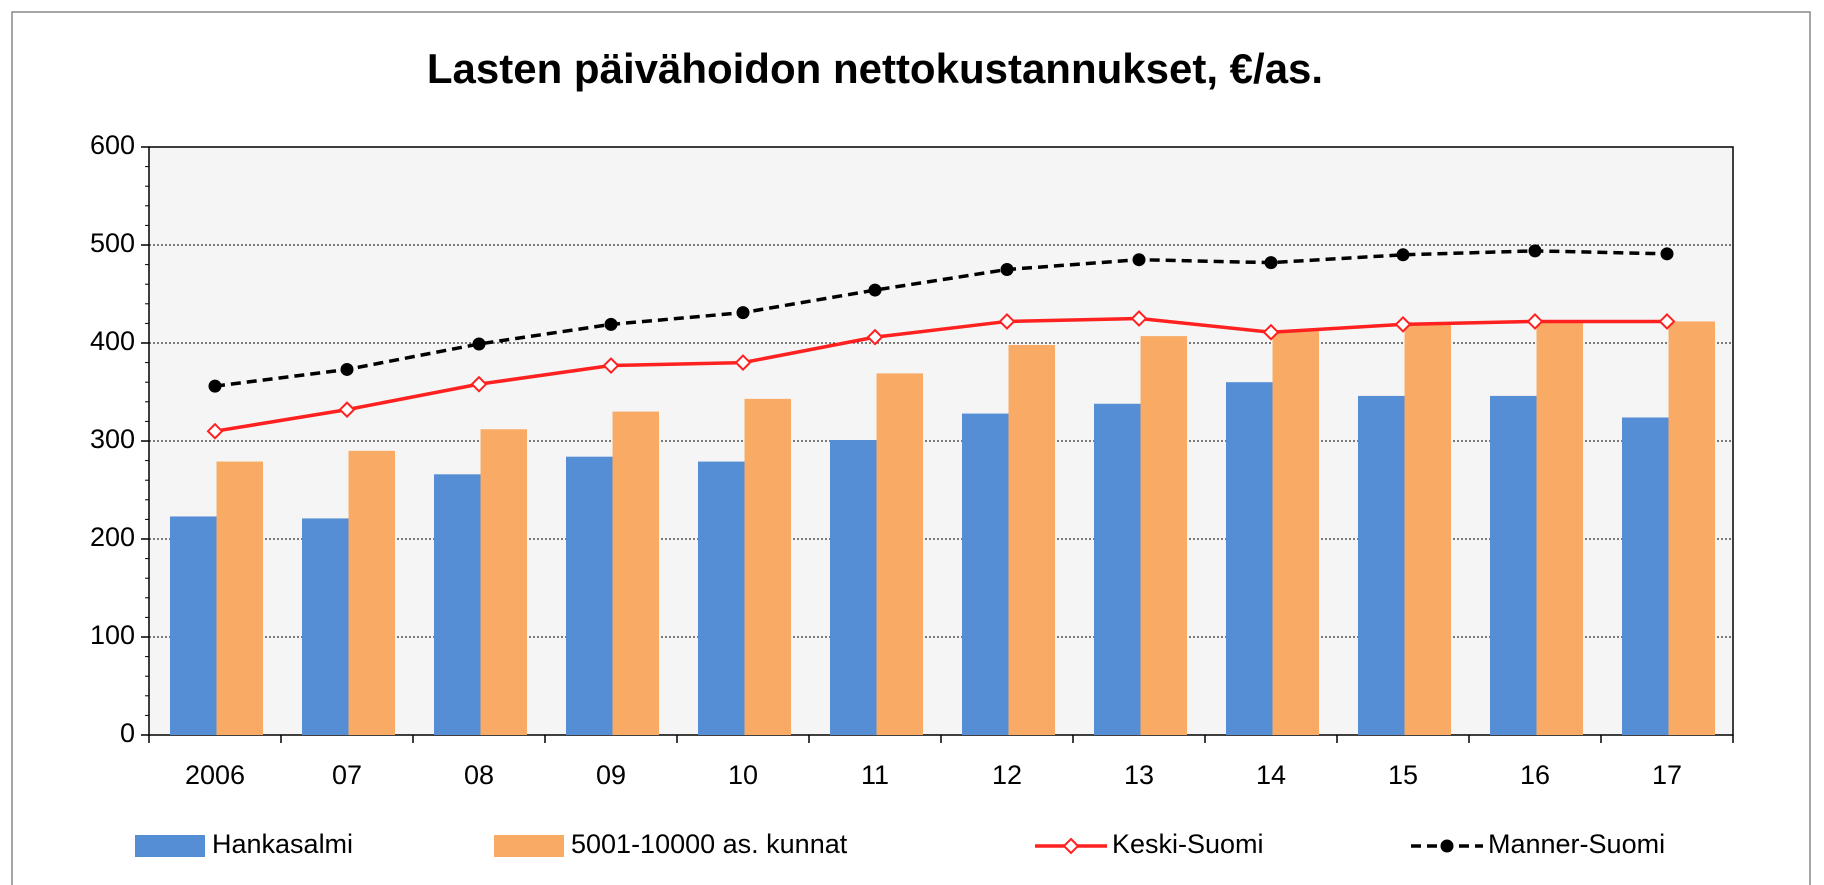 This screenshot has width=1824, height=885. What do you see at coordinates (611, 775) in the screenshot?
I see `x-tick-label: 09` at bounding box center [611, 775].